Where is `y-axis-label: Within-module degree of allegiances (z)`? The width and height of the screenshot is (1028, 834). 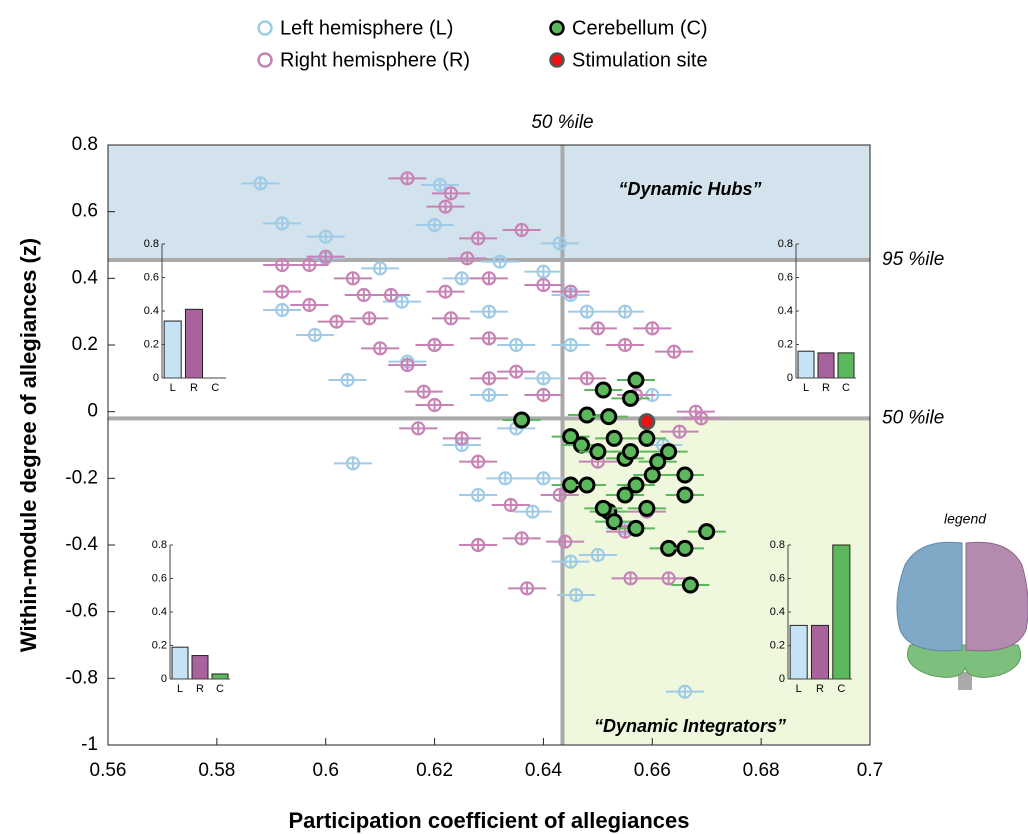 y-axis-label: Within-module degree of allegiances (z) is located at coordinates (28, 445).